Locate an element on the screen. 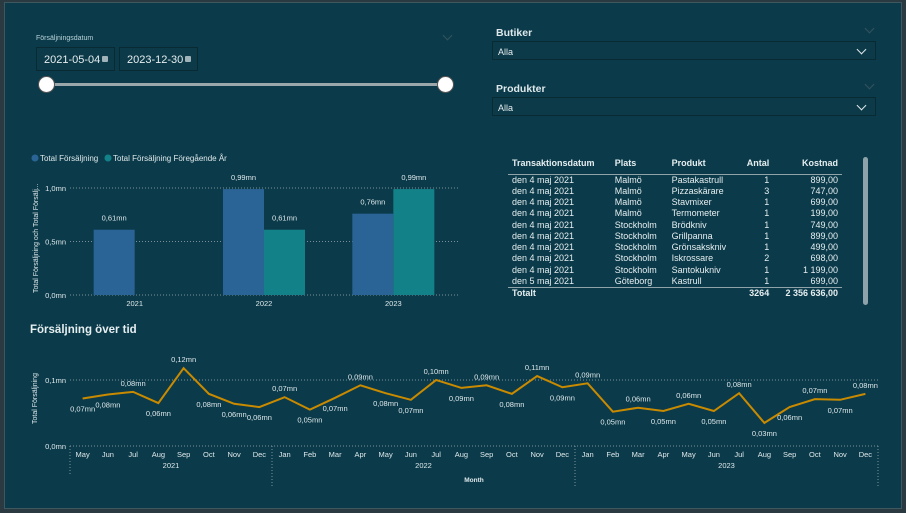 The width and height of the screenshot is (906, 513). column-header-1: Plats is located at coordinates (625, 163).